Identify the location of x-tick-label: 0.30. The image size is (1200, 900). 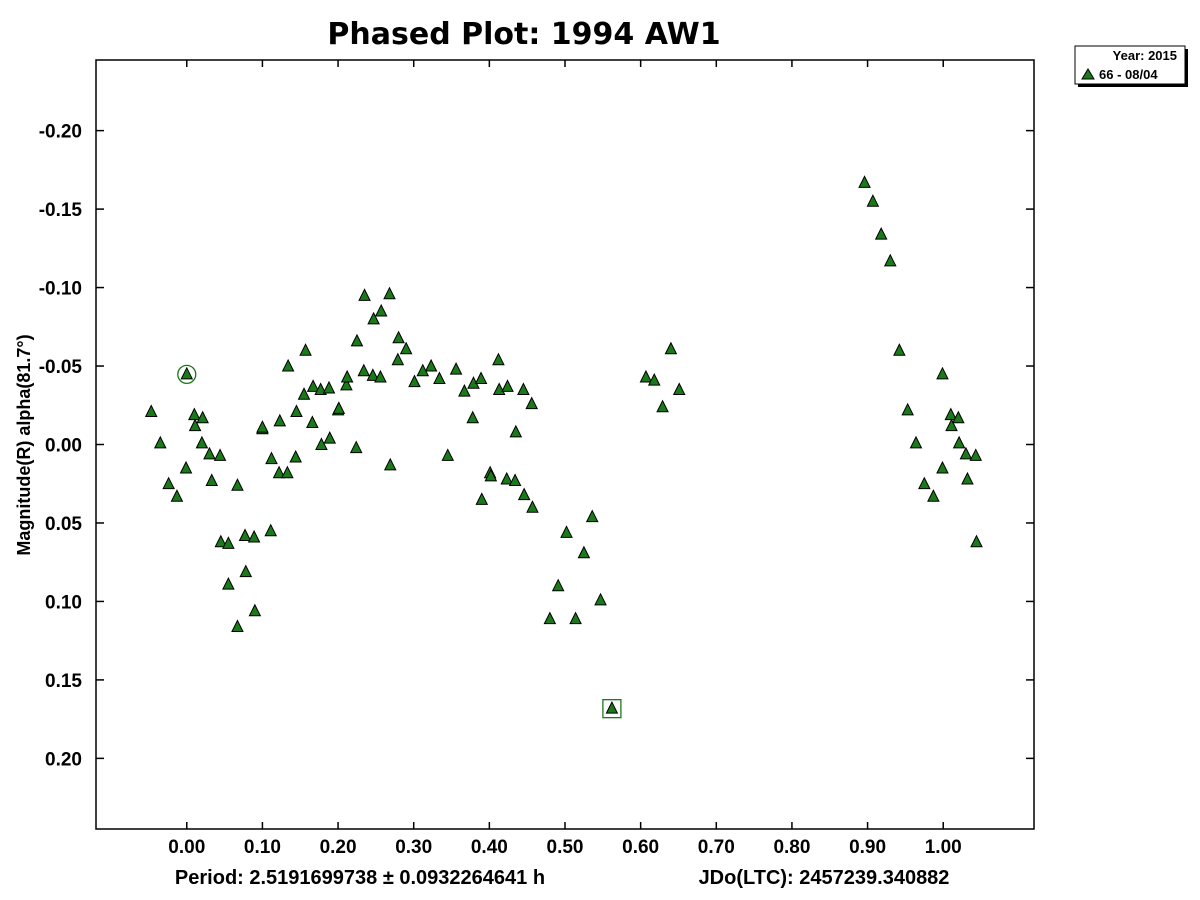
(413, 847).